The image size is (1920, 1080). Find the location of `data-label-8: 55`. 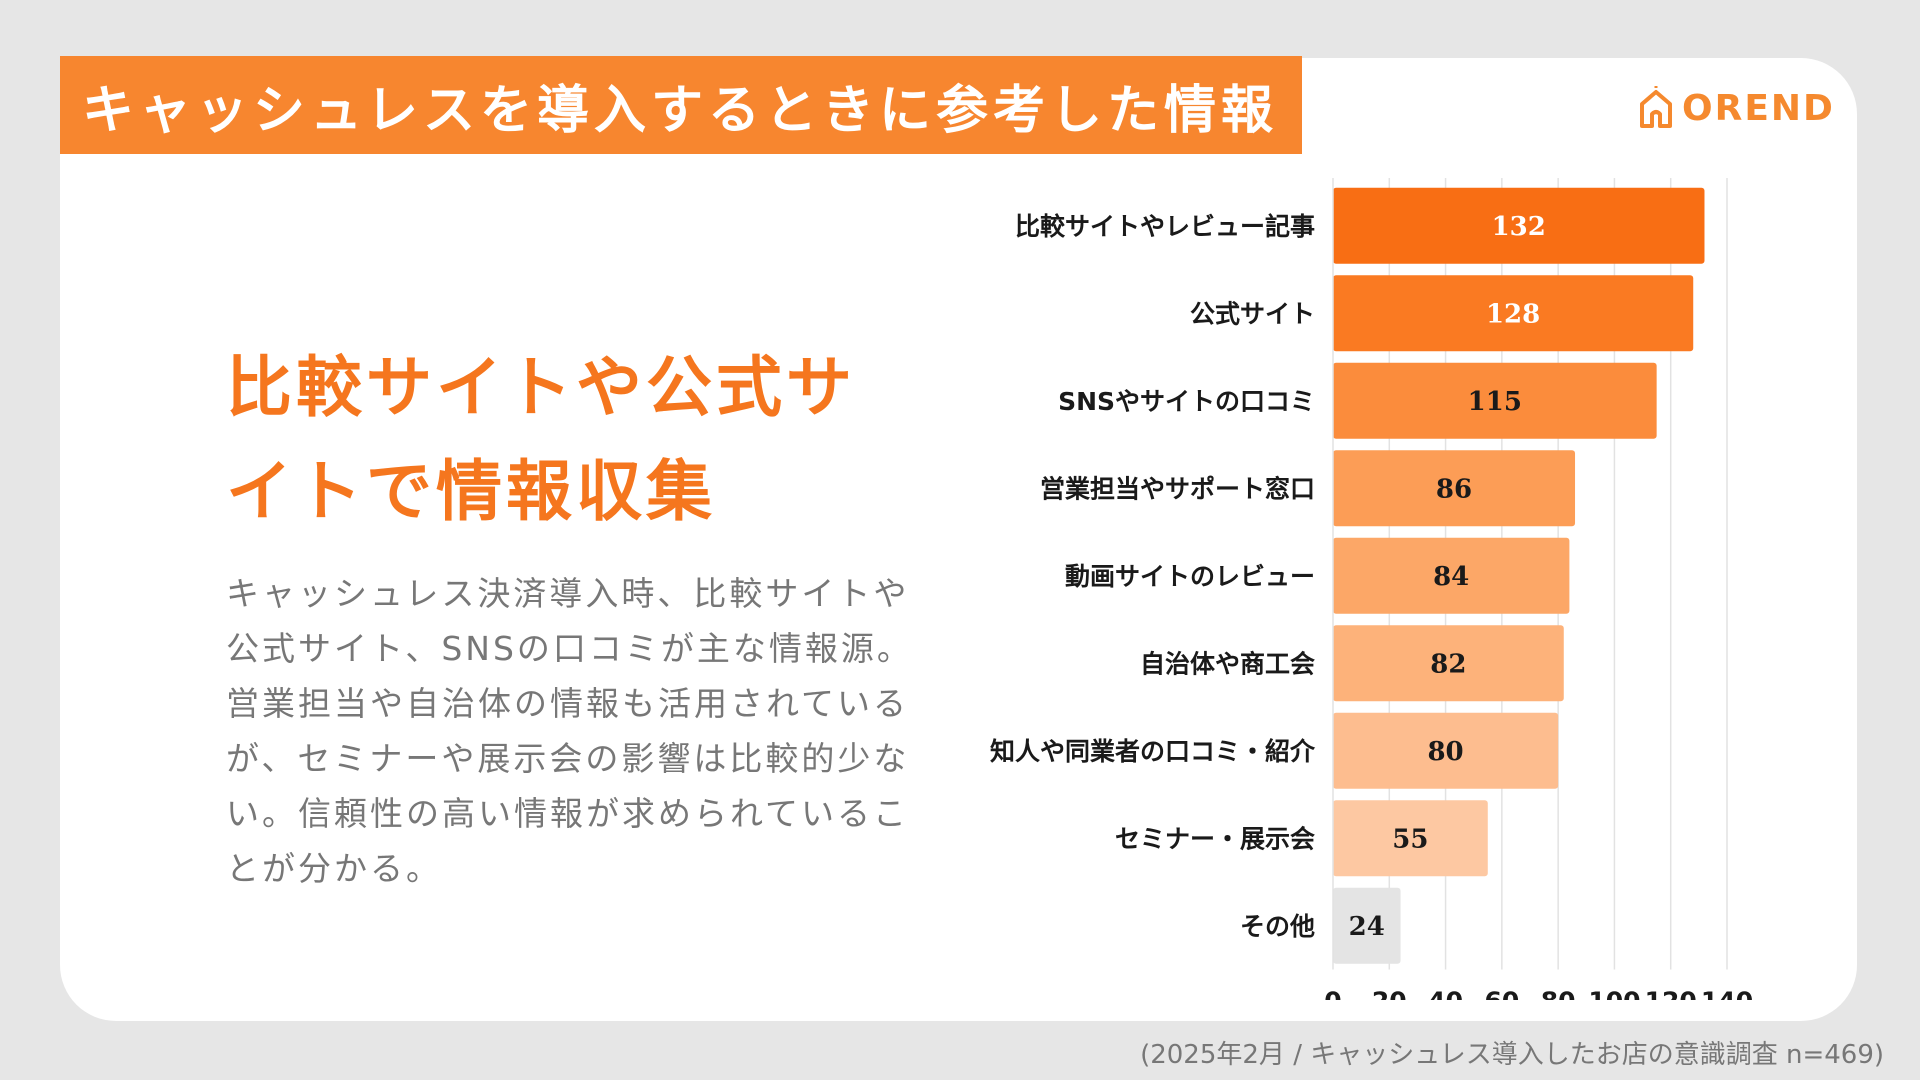

data-label-8: 55 is located at coordinates (1410, 839).